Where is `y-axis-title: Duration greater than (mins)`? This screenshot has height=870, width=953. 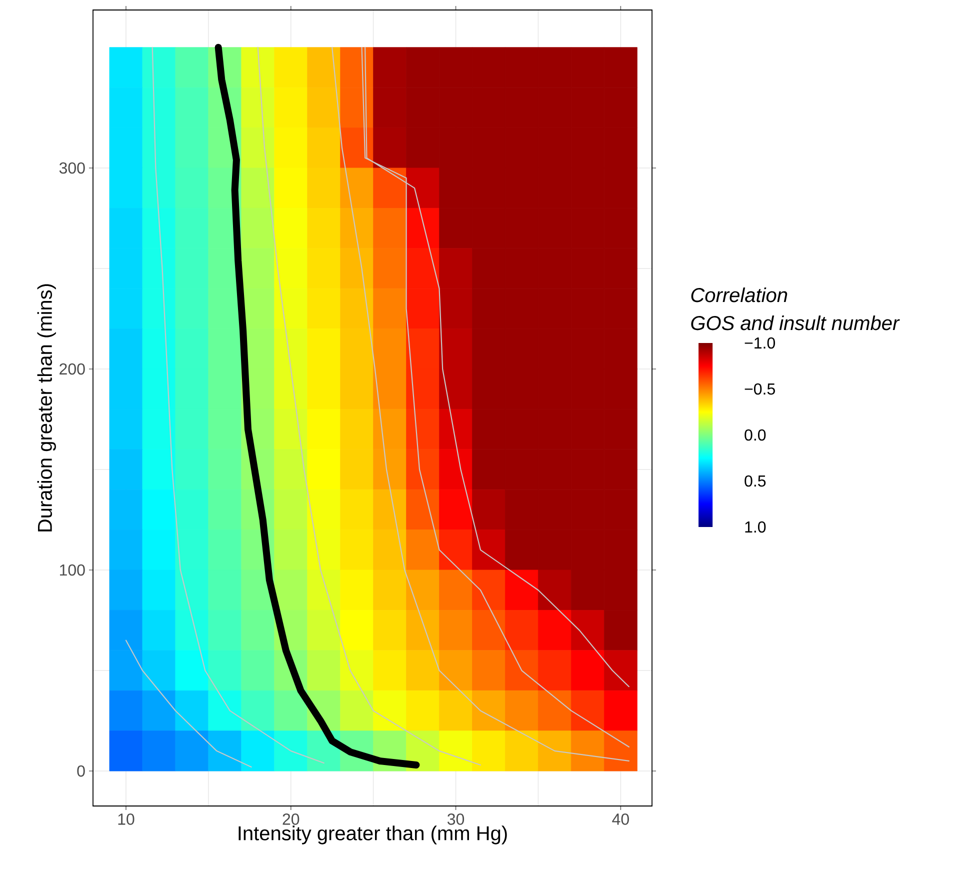 y-axis-title: Duration greater than (mins) is located at coordinates (46, 408).